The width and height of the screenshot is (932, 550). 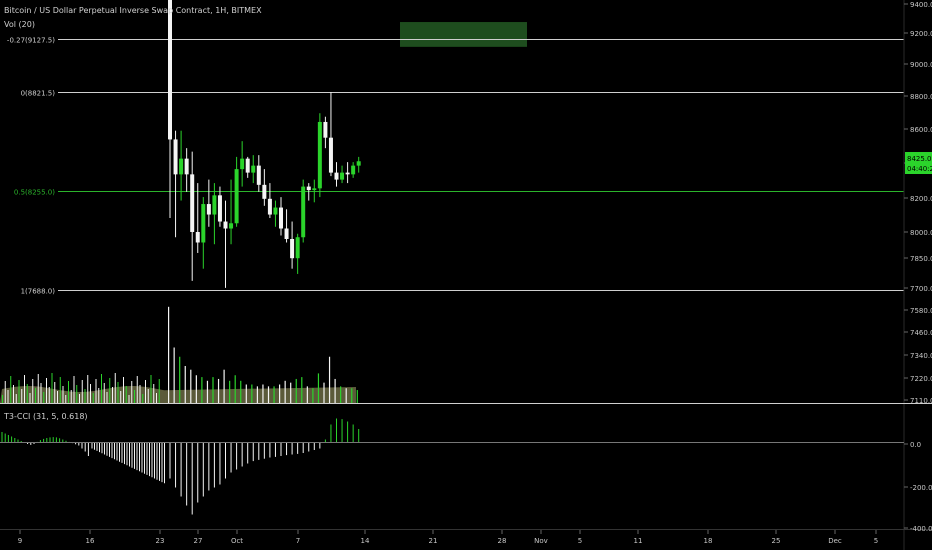 What do you see at coordinates (180, 466) in the screenshot?
I see `cci-pane` at bounding box center [180, 466].